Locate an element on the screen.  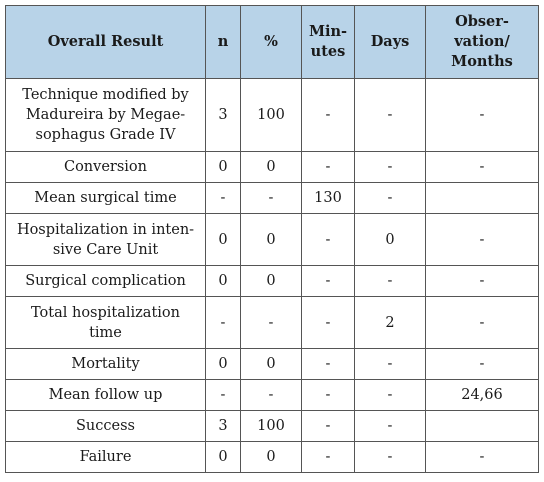
table-row: Total hospitalization time - - - 2 - is located at coordinates (272, 322).